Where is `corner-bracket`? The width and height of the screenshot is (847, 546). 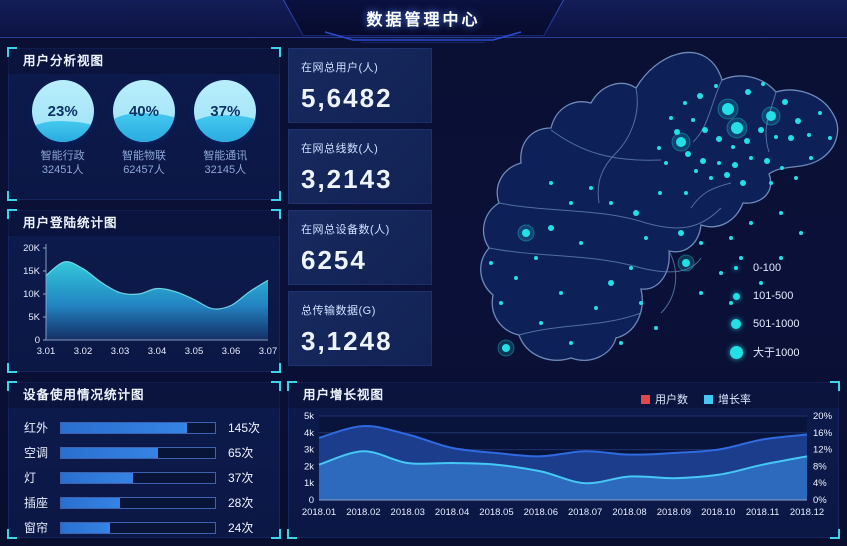
corner-bracket is located at coordinates (292, 386).